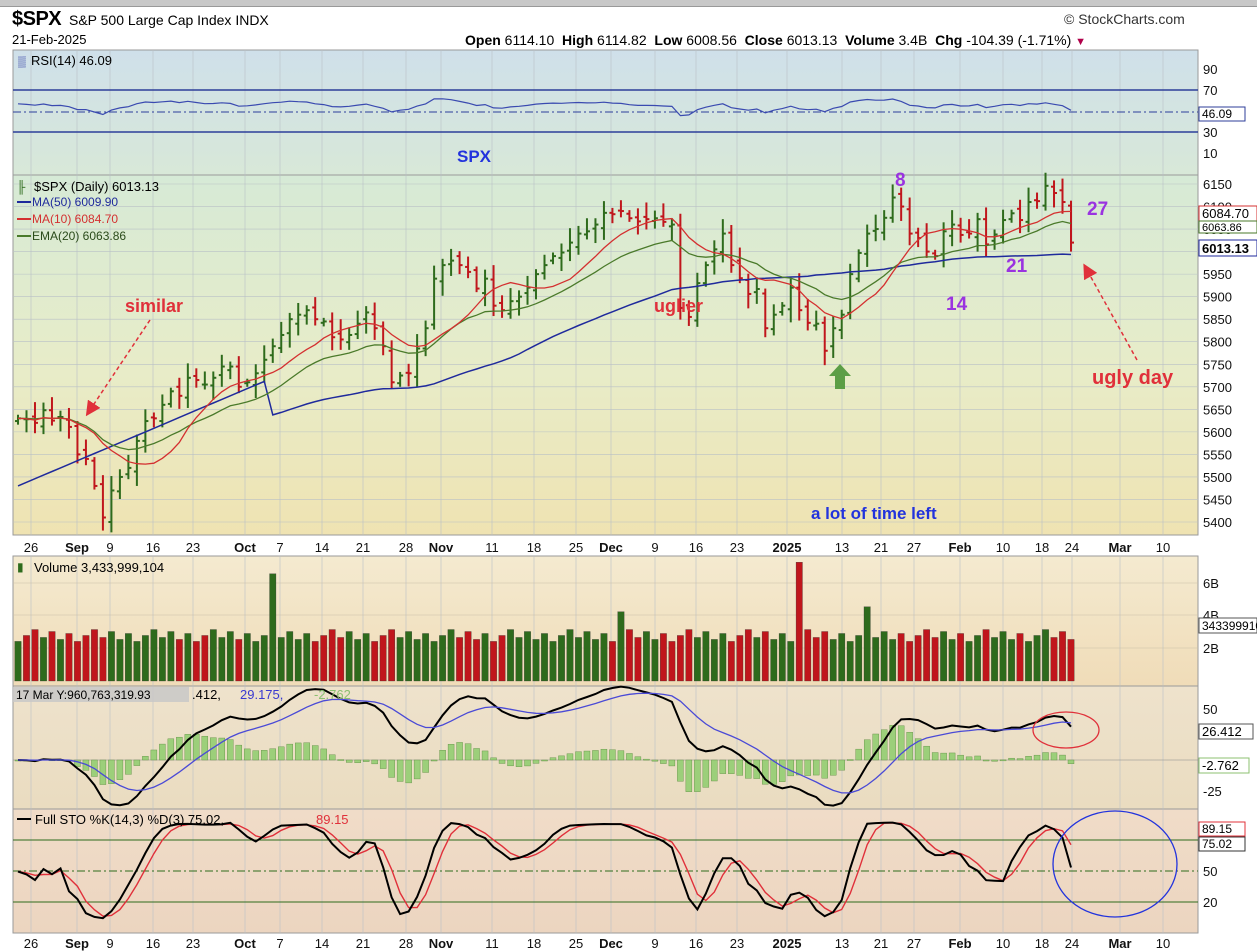 The image size is (1257, 951). What do you see at coordinates (406, 943) in the screenshot?
I see `x-axis-date-label-bottom: 28` at bounding box center [406, 943].